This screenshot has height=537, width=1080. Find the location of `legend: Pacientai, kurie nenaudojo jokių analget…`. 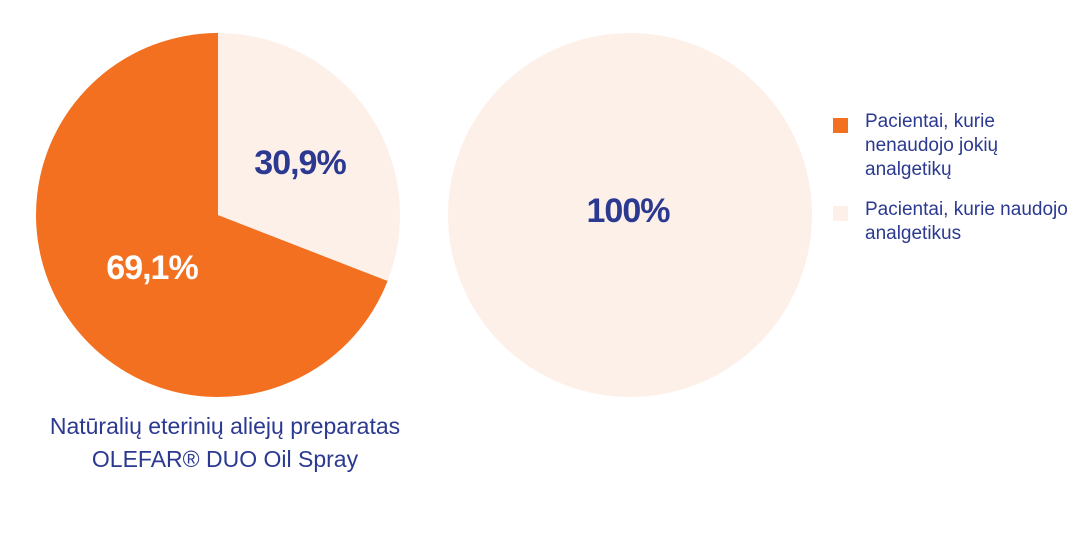

legend: Pacientai, kurie nenaudojo jokių analget… is located at coordinates (953, 186).